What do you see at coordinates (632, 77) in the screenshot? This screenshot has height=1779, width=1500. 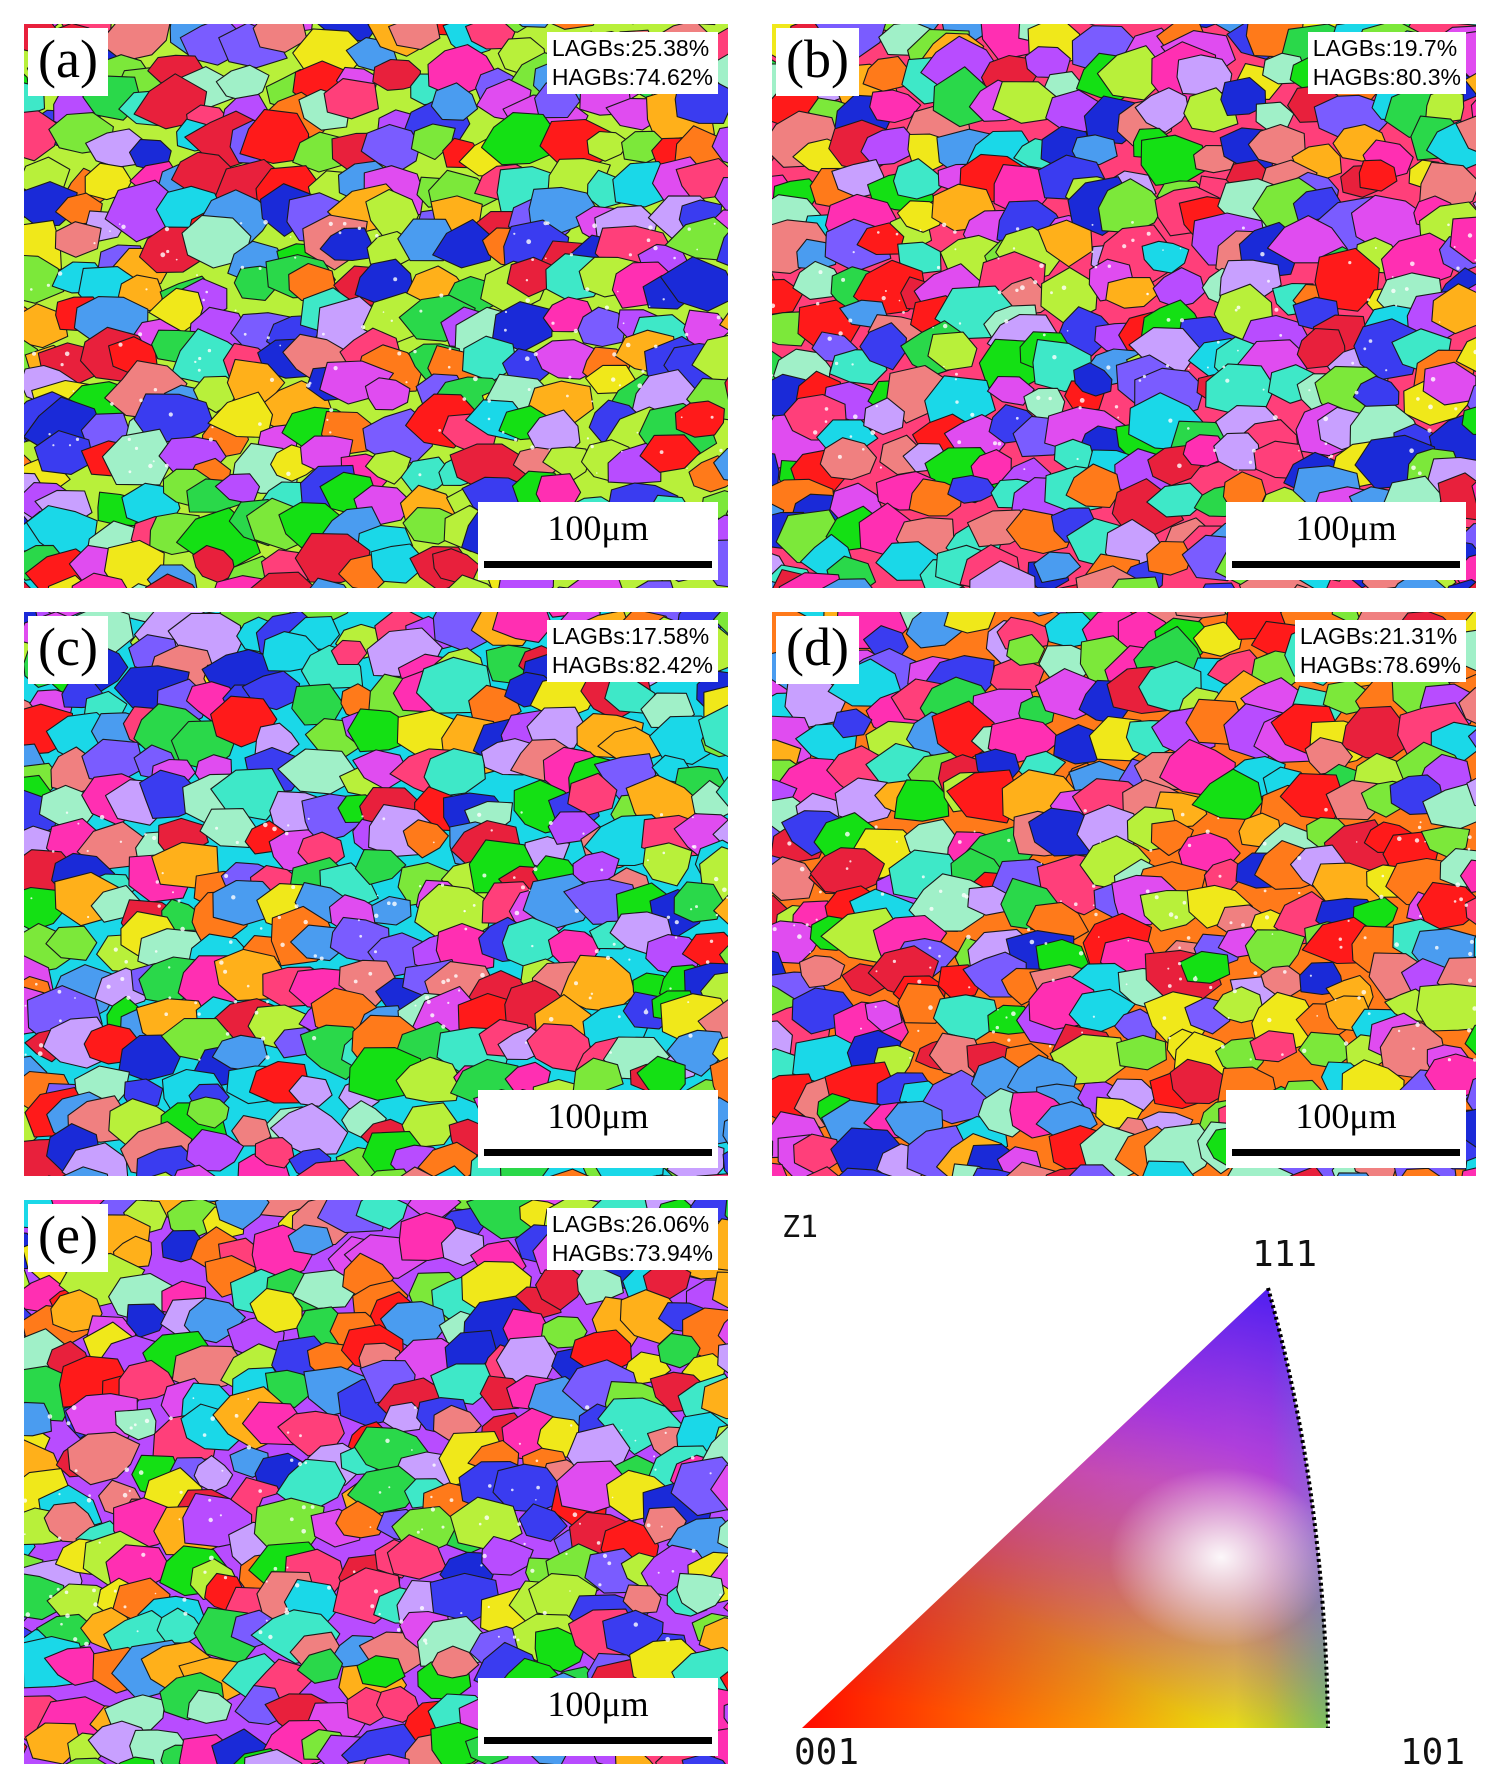 I see `hagbs-value: HAGBs:74.62%` at bounding box center [632, 77].